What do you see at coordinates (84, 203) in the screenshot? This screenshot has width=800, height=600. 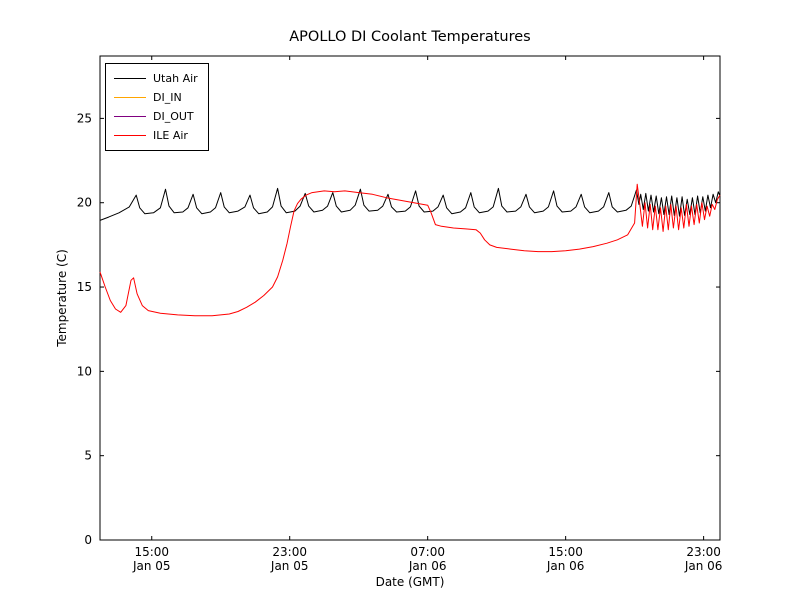 I see `svg-text: 20` at bounding box center [84, 203].